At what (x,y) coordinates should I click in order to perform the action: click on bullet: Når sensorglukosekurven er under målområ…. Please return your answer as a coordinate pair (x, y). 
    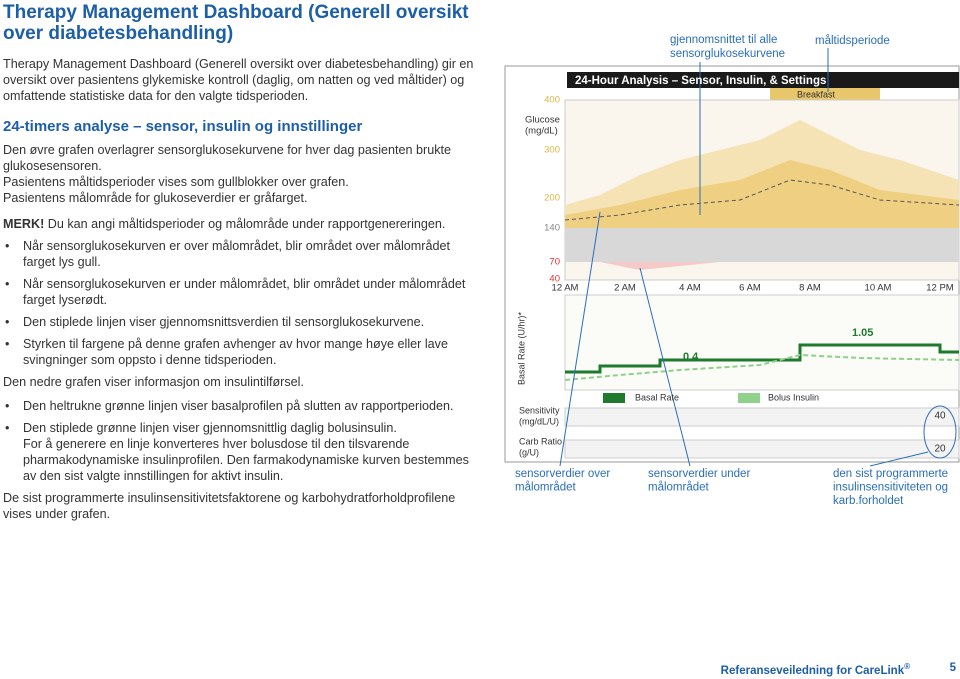
    Looking at the image, I should click on (243, 292).